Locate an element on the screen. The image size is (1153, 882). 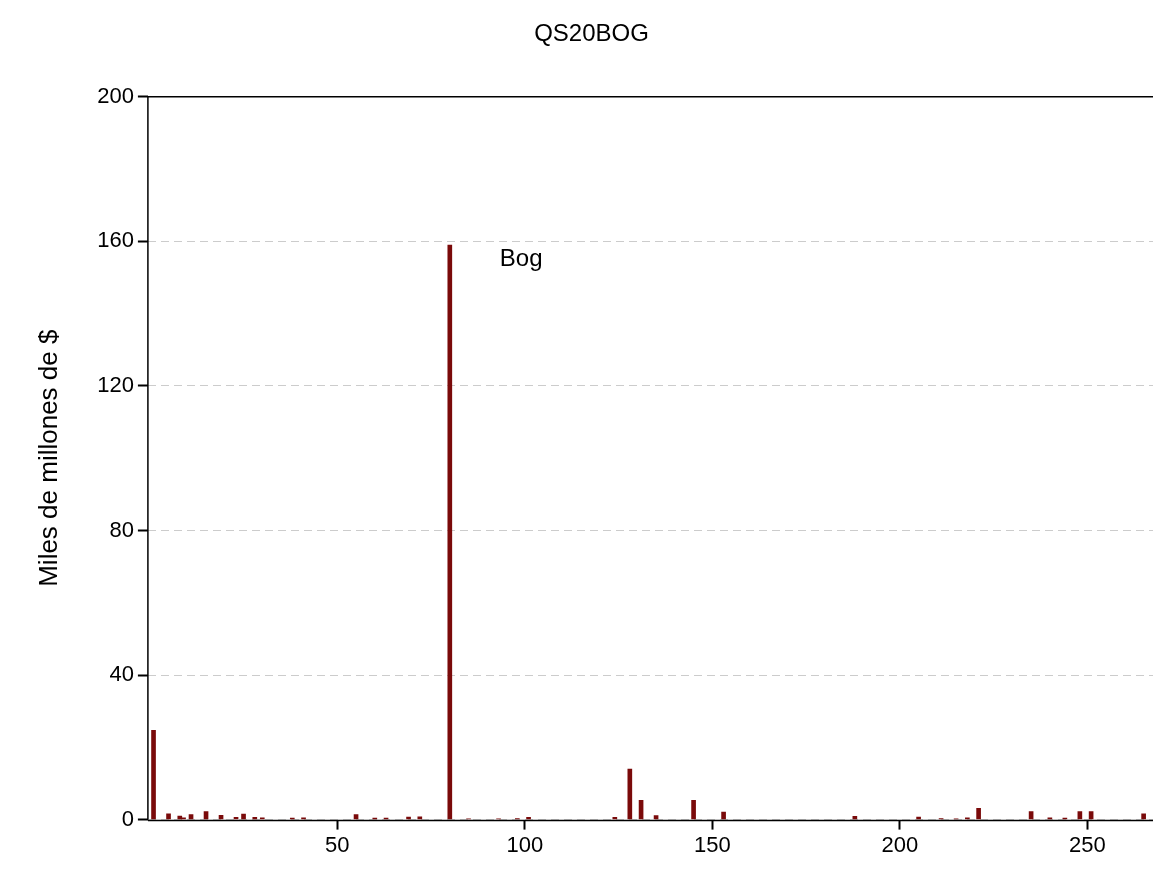
y-tick-label: 160 is located at coordinates (115, 240).